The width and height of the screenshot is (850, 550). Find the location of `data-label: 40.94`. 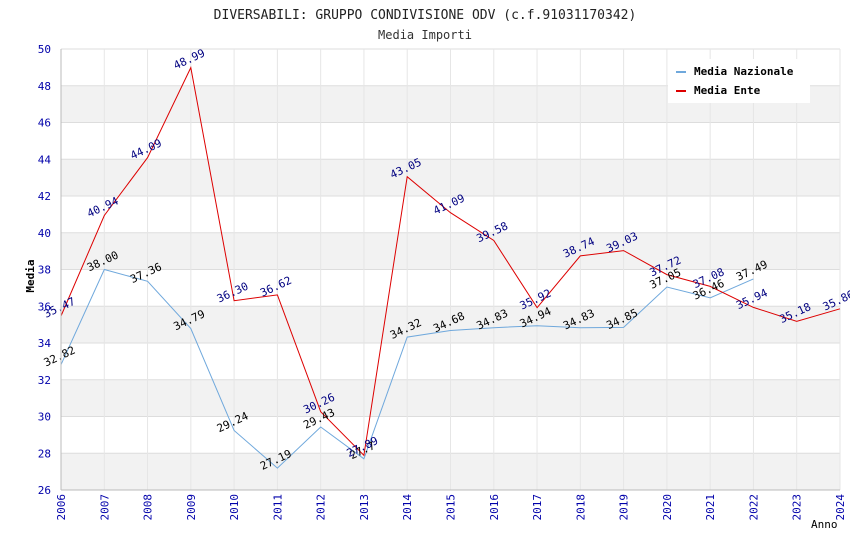

data-label: 40.94 is located at coordinates (103, 207).